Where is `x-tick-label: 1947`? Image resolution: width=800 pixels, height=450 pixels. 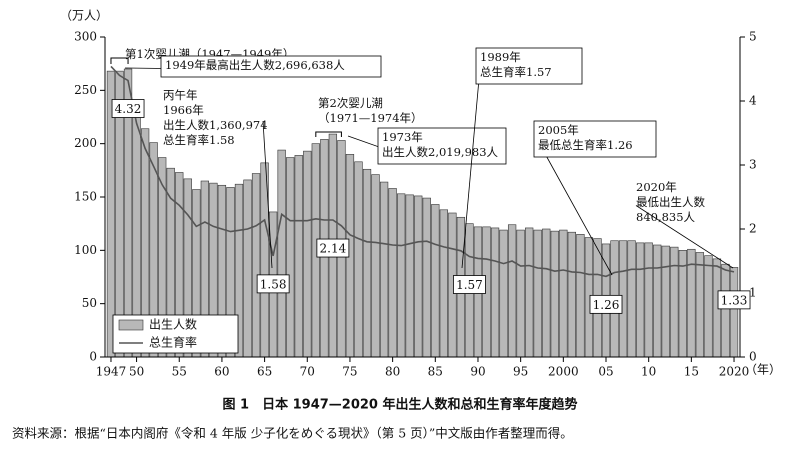 x-tick-label: 1947 is located at coordinates (111, 372).